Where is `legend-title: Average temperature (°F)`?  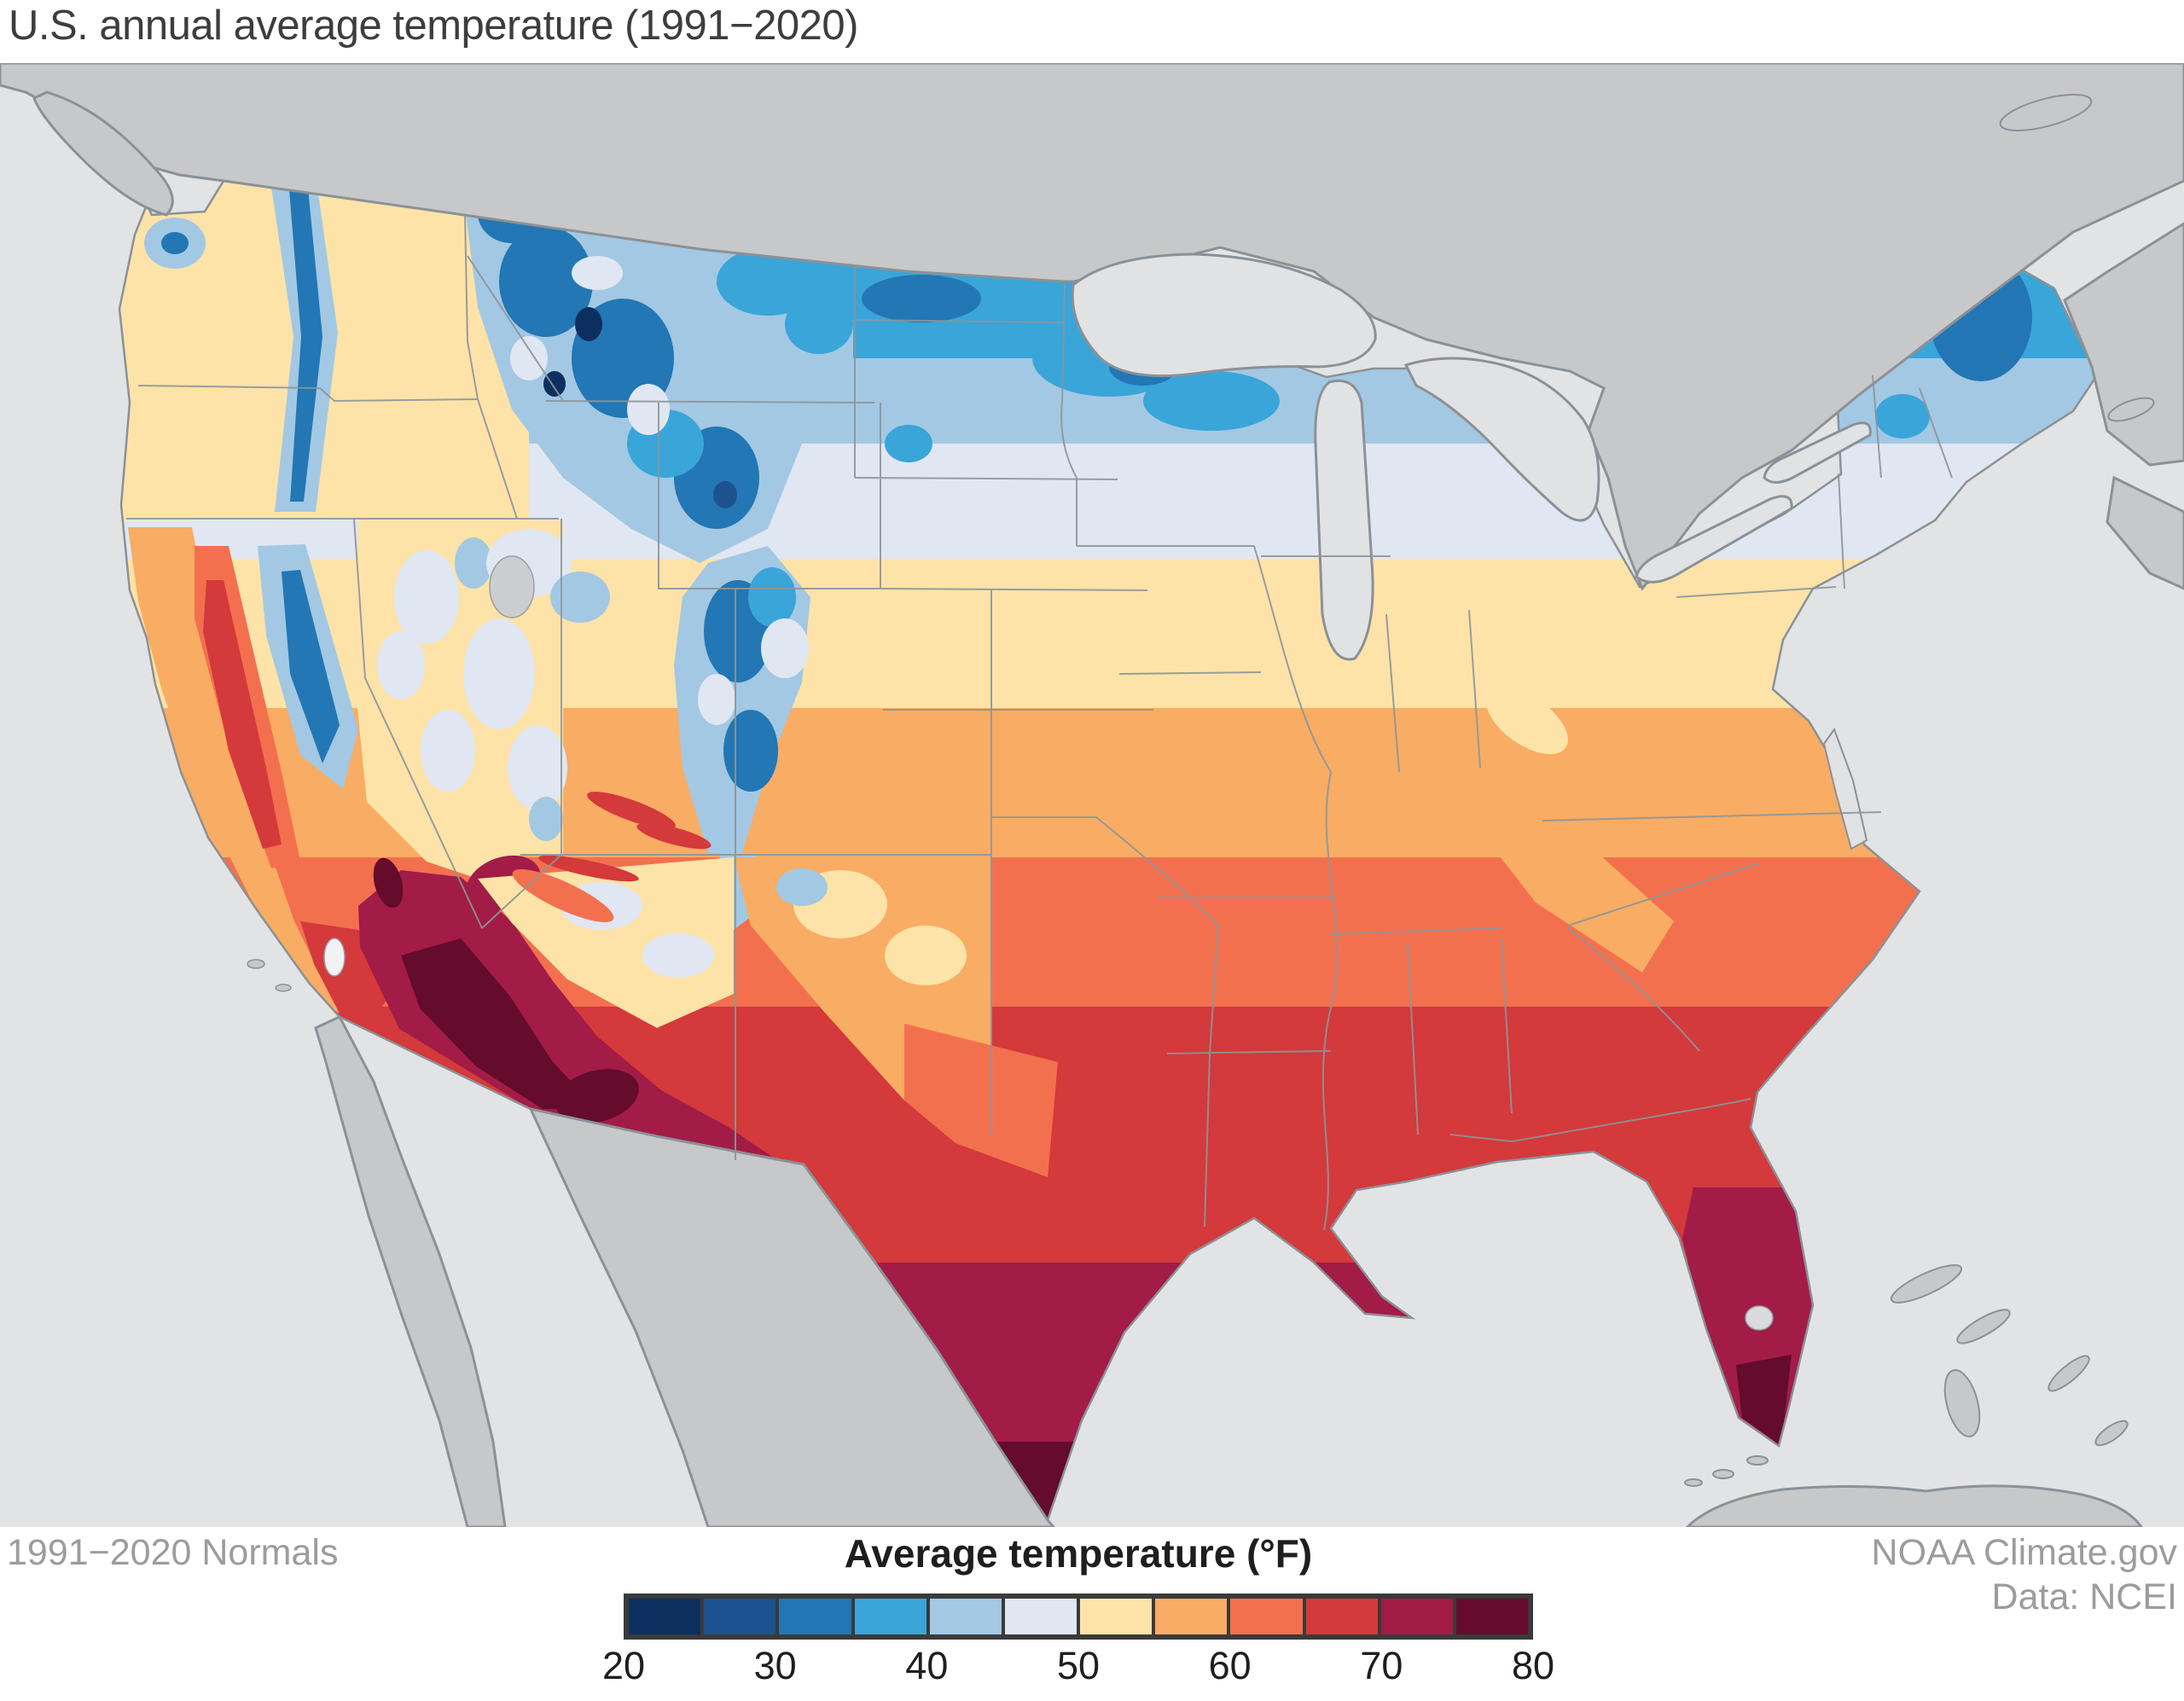
legend-title: Average temperature (°F) is located at coordinates (1079, 1553).